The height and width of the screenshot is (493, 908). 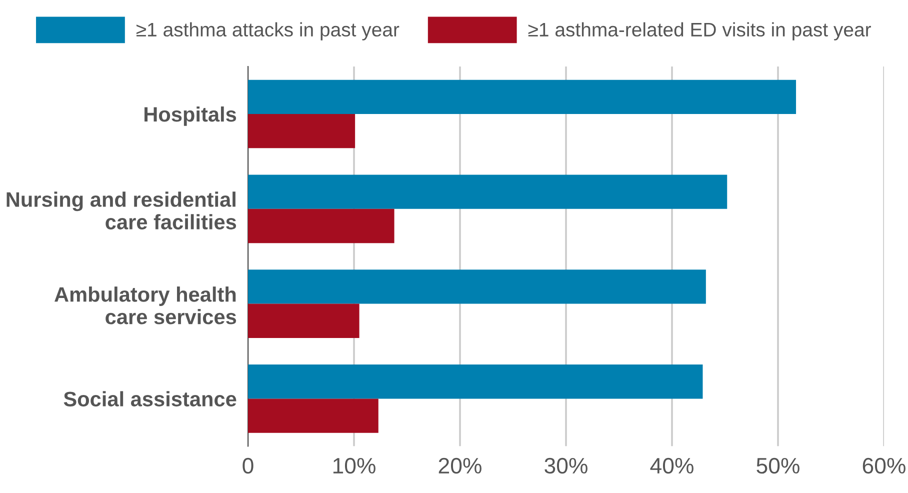 I want to click on x-tick-label: 30%, so click(x=566, y=466).